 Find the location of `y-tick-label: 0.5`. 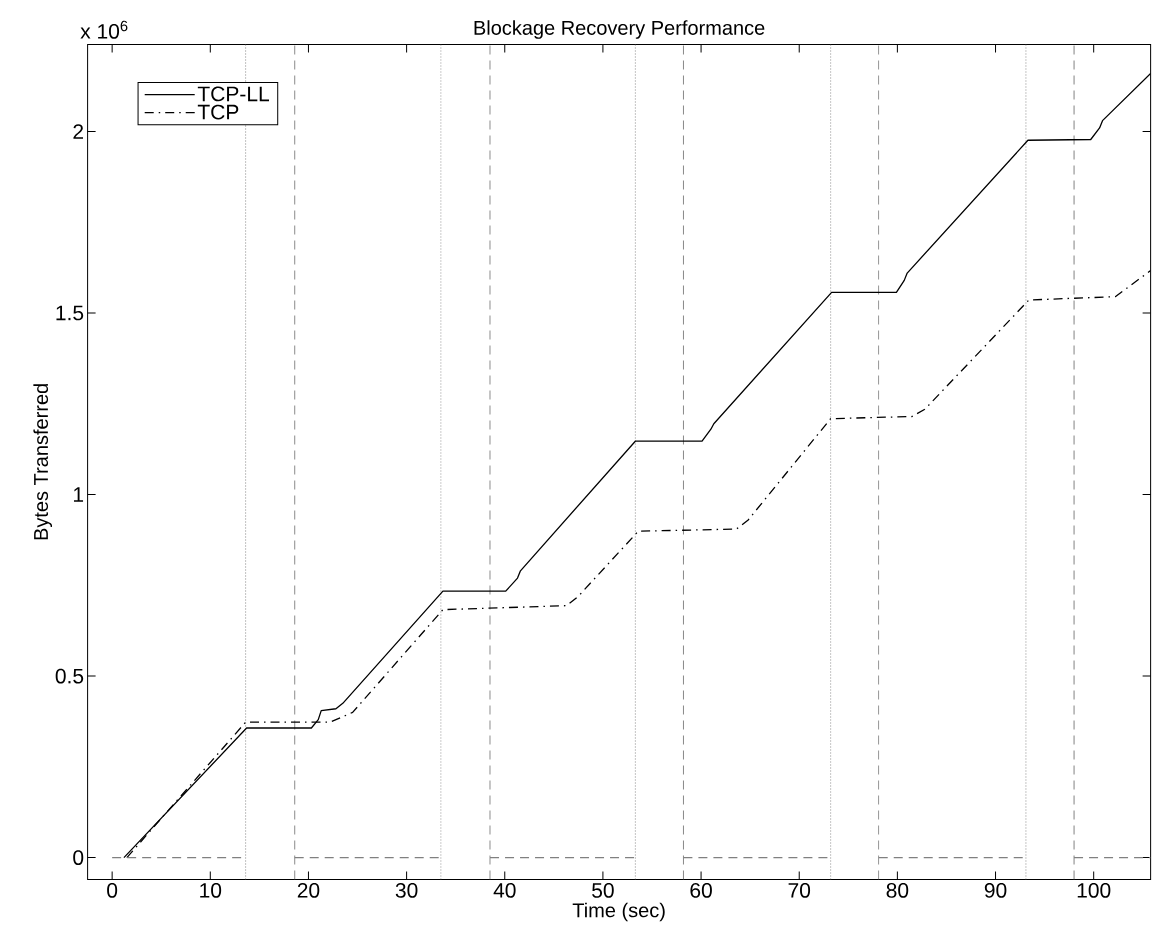

y-tick-label: 0.5 is located at coordinates (69, 676).